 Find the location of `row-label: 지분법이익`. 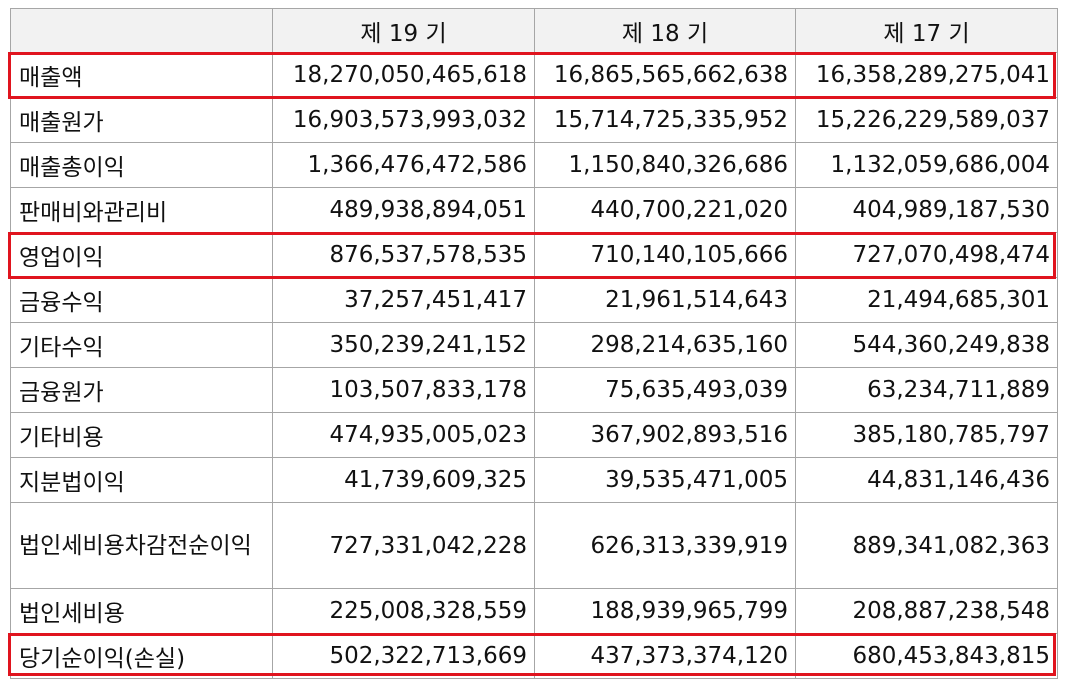

row-label: 지분법이익 is located at coordinates (141, 480).